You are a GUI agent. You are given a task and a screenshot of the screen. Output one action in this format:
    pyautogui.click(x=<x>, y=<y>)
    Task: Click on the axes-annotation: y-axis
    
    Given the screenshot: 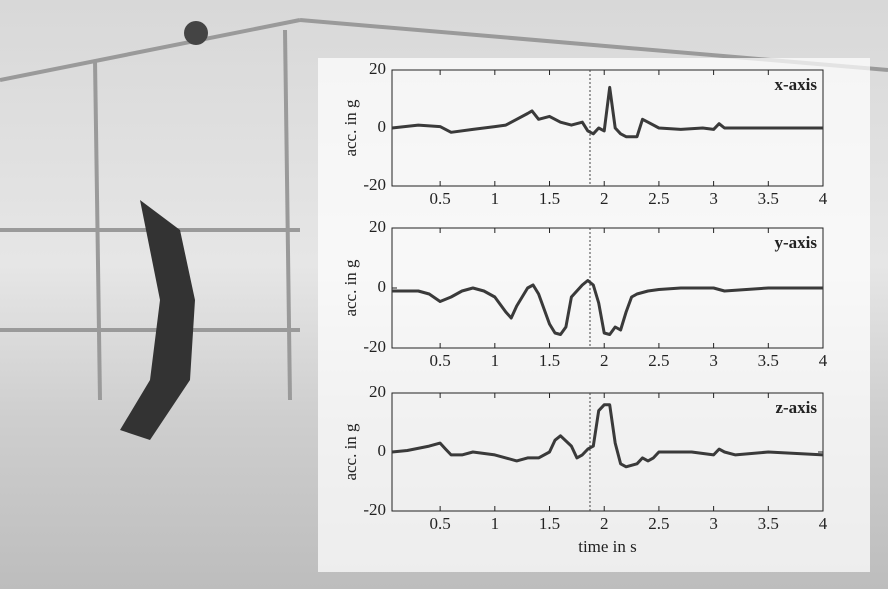 What is the action you would take?
    pyautogui.click(x=796, y=242)
    